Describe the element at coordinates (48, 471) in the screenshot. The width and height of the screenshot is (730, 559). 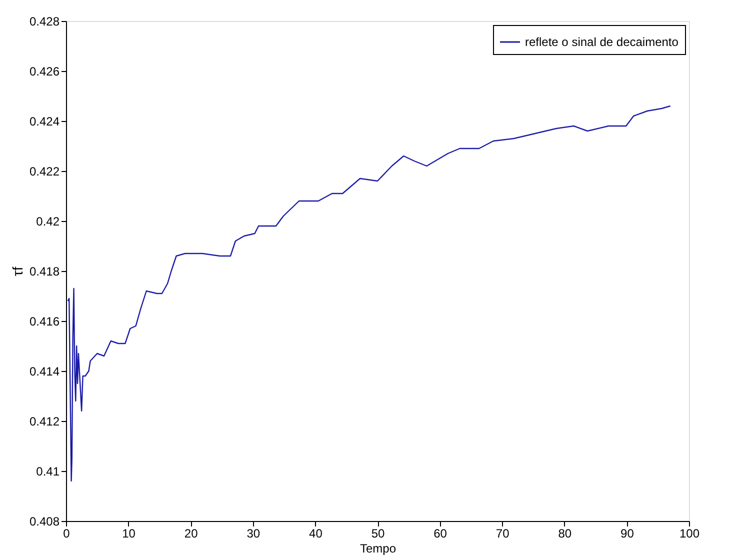
I see `y-tick-label: 0.41` at that location.